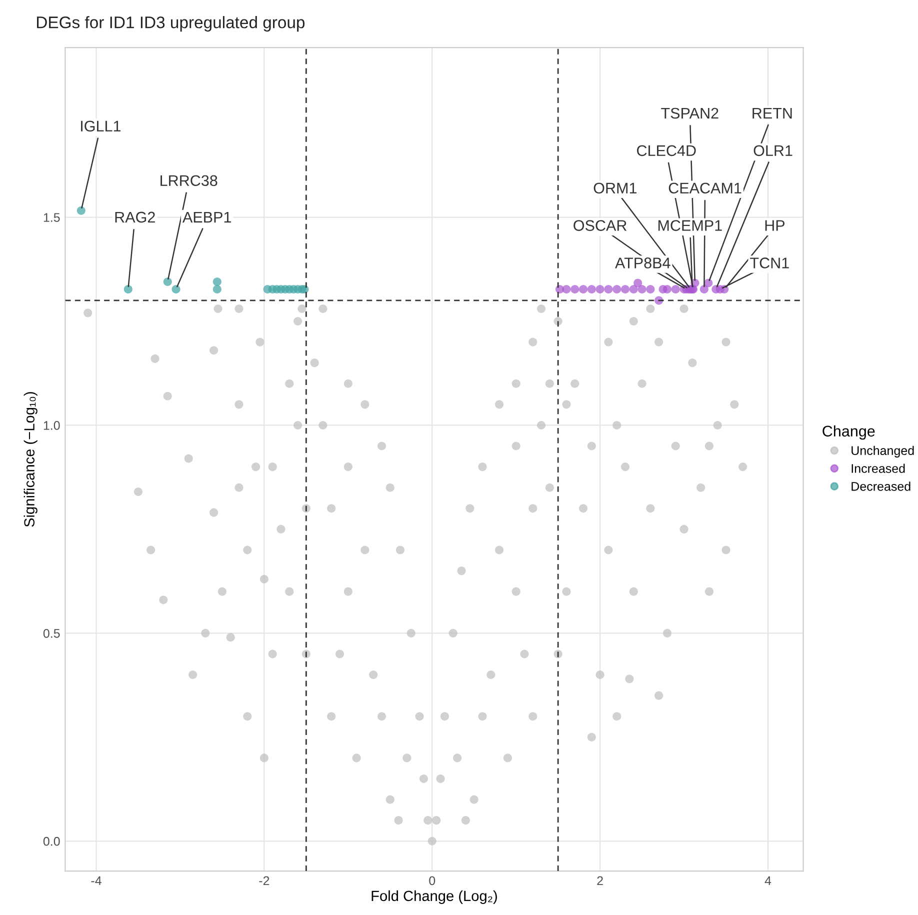  What do you see at coordinates (52, 425) in the screenshot?
I see `y-tick-label: 1.0` at bounding box center [52, 425].